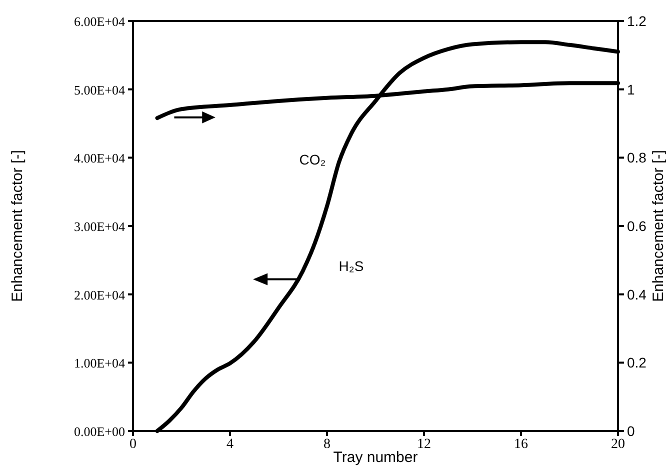 This screenshot has height=466, width=666. What do you see at coordinates (618, 444) in the screenshot?
I see `x-tick-label: 20` at bounding box center [618, 444].